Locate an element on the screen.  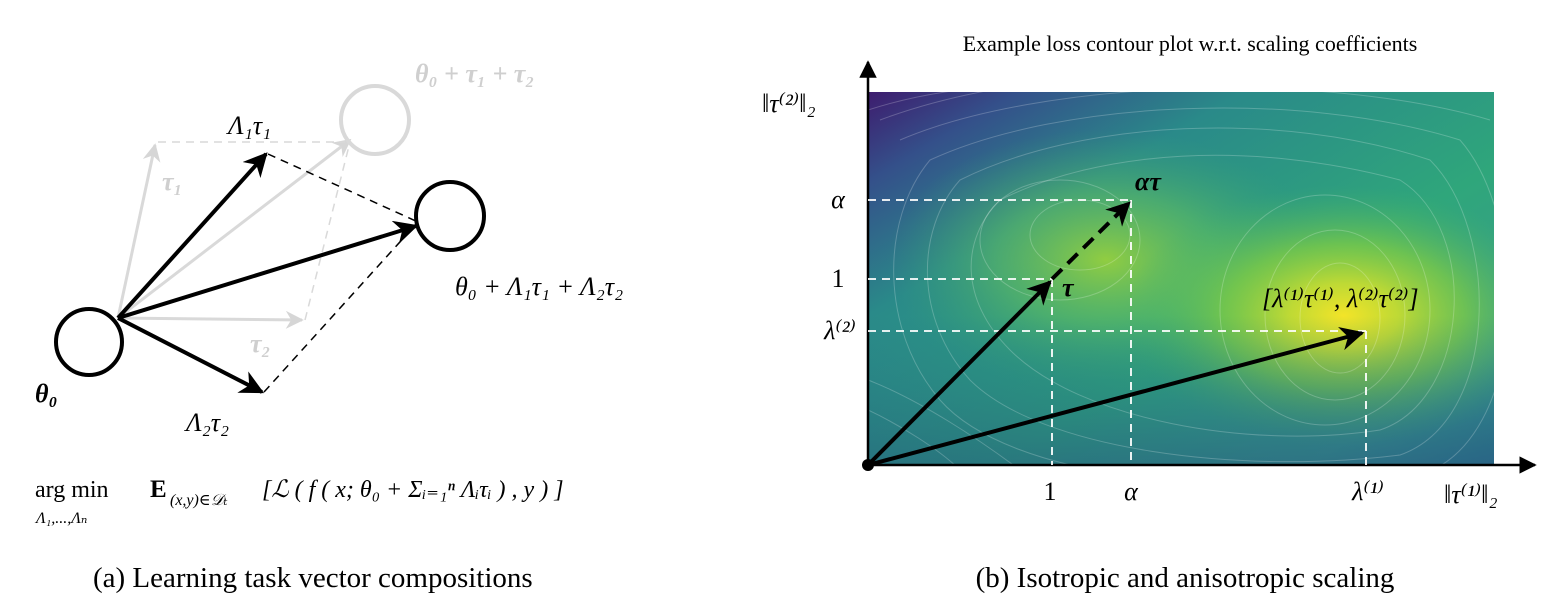
dash-lambda1-to-result is located at coordinates (343, 188).